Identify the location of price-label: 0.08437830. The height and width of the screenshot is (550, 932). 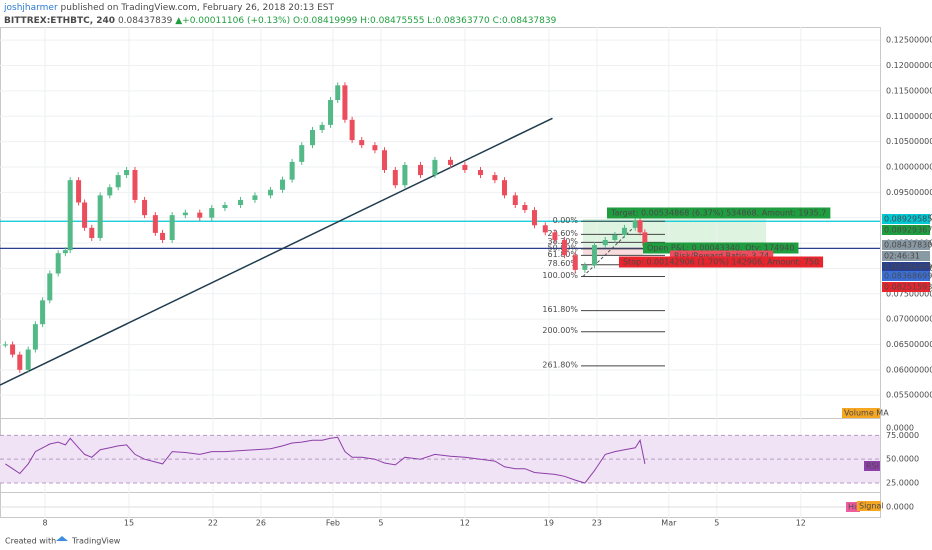
(908, 245).